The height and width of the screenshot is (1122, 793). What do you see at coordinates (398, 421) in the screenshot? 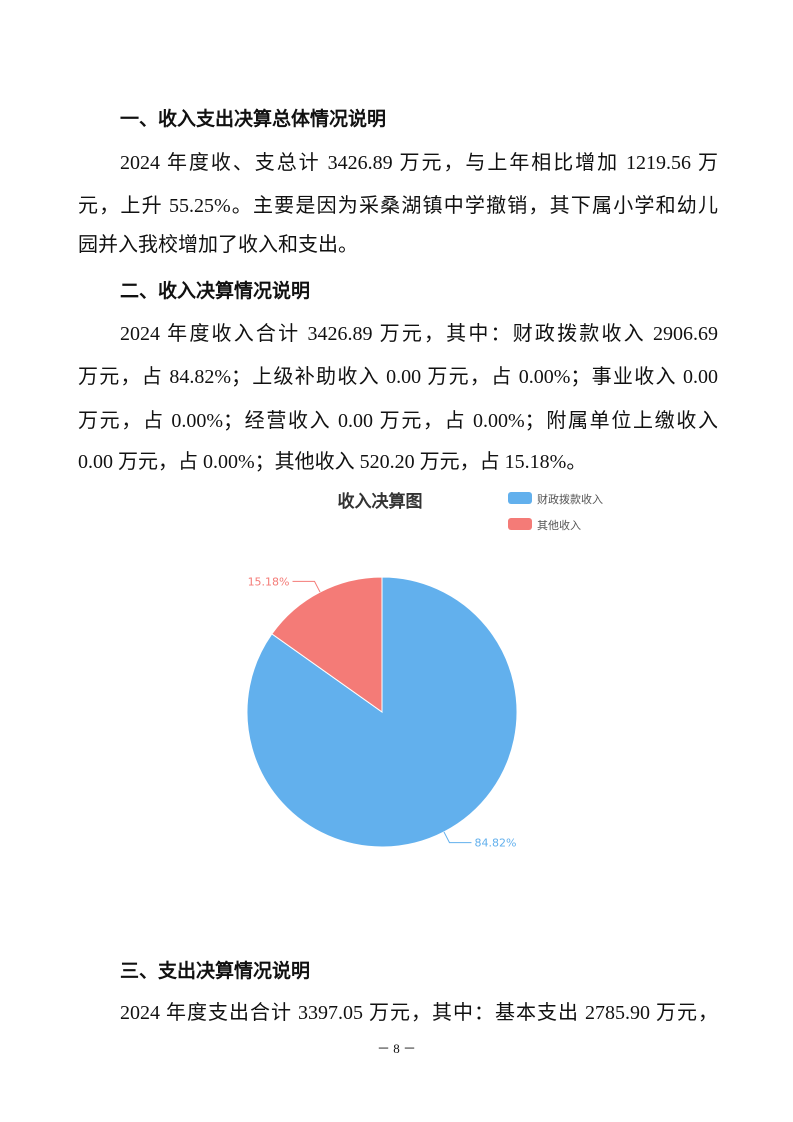
I see `paragraph-line: 万元，占 0.00%；经营收入 0.00 万元，占 0.00%；附属单位上缴收入` at bounding box center [398, 421].